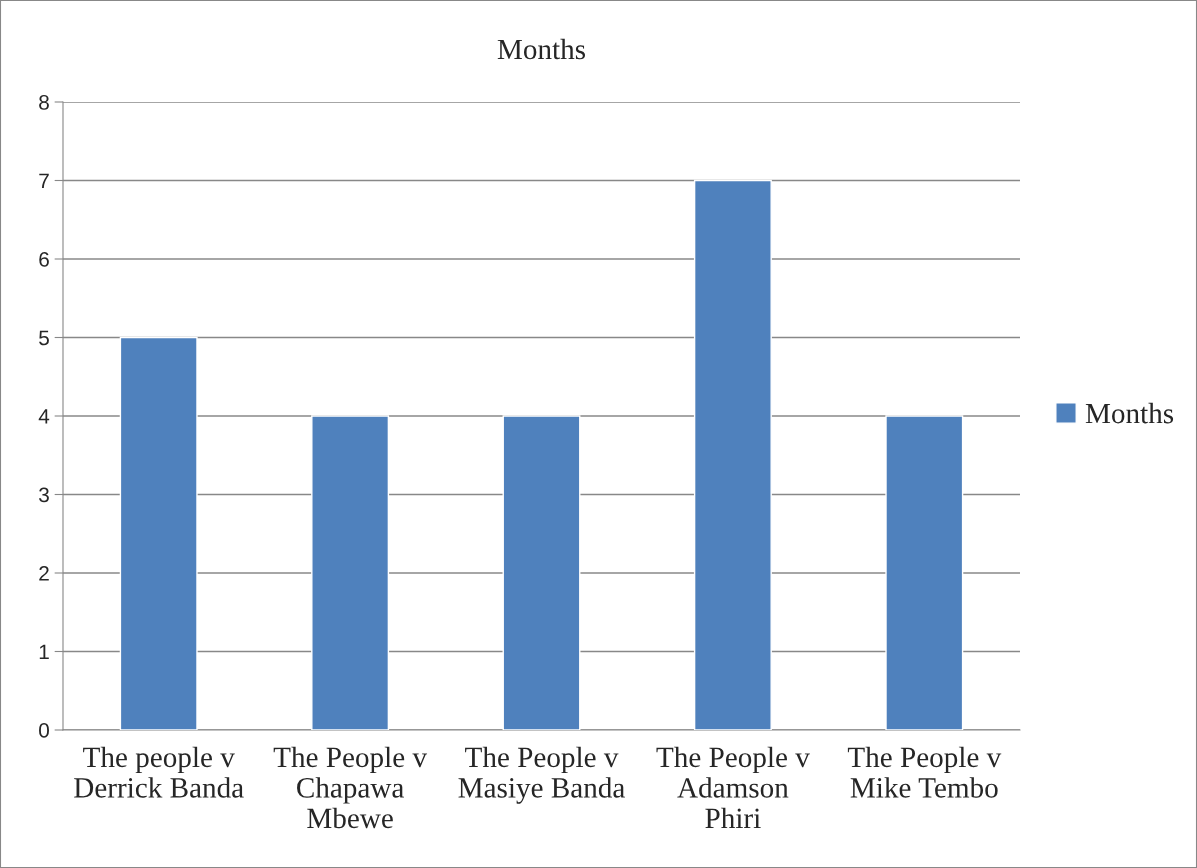  Describe the element at coordinates (541, 49) in the screenshot. I see `chart-title: Months` at that location.